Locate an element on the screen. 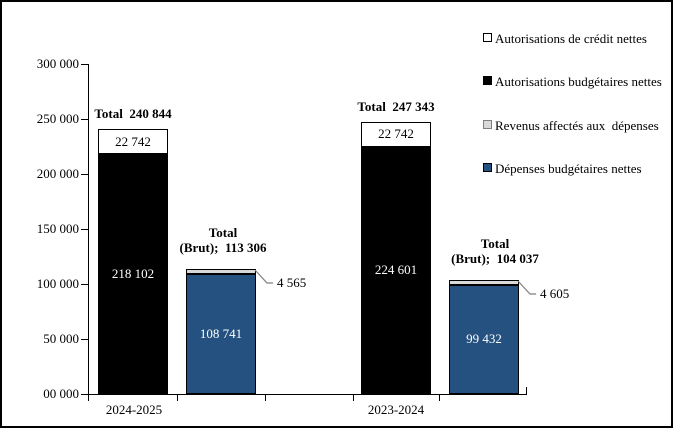 The height and width of the screenshot is (428, 673). legend-item-label: Autorisations budgétaires nettes is located at coordinates (578, 81).